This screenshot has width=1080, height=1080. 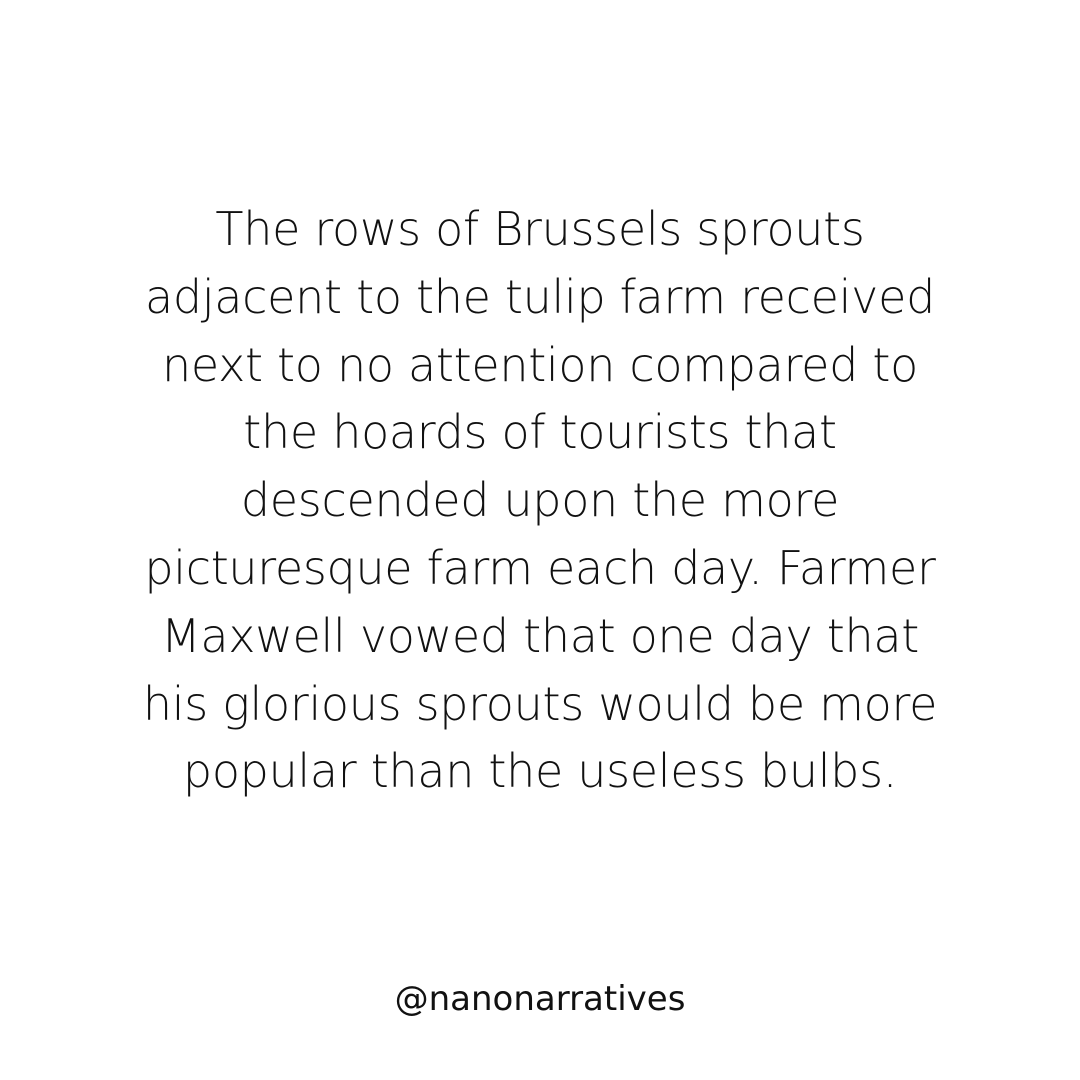 What do you see at coordinates (540, 635) in the screenshot?
I see `story-line: Maxwell vowed that one day that` at bounding box center [540, 635].